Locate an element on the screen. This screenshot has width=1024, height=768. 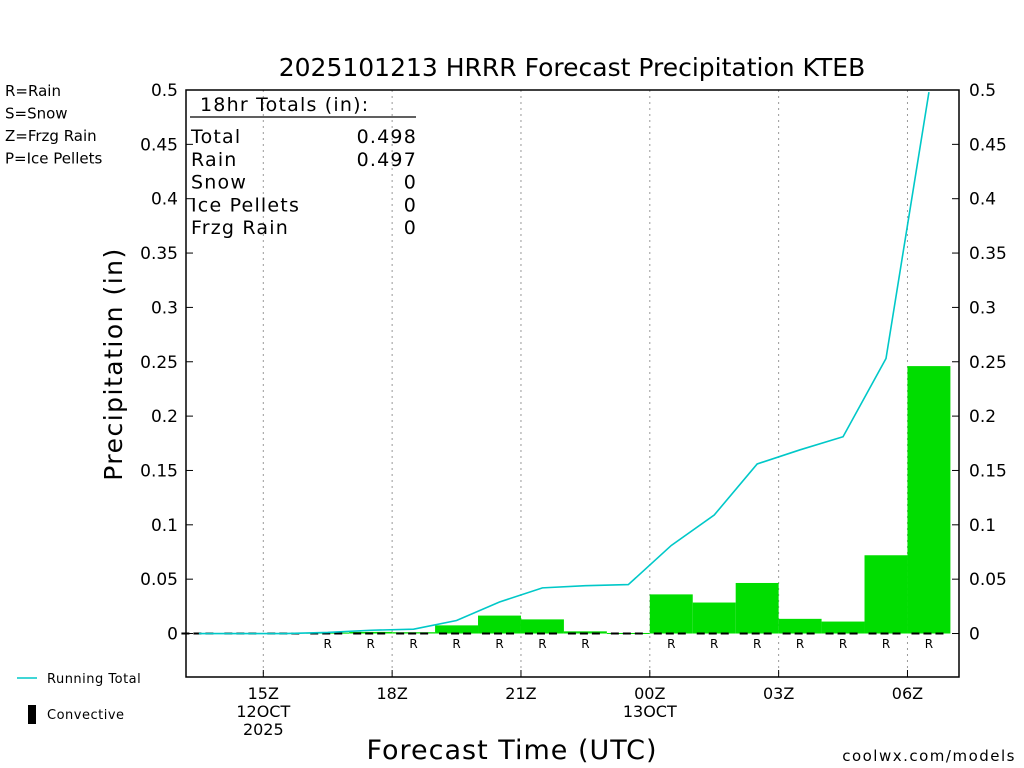
x-tick-label: 2025 is located at coordinates (263, 729).